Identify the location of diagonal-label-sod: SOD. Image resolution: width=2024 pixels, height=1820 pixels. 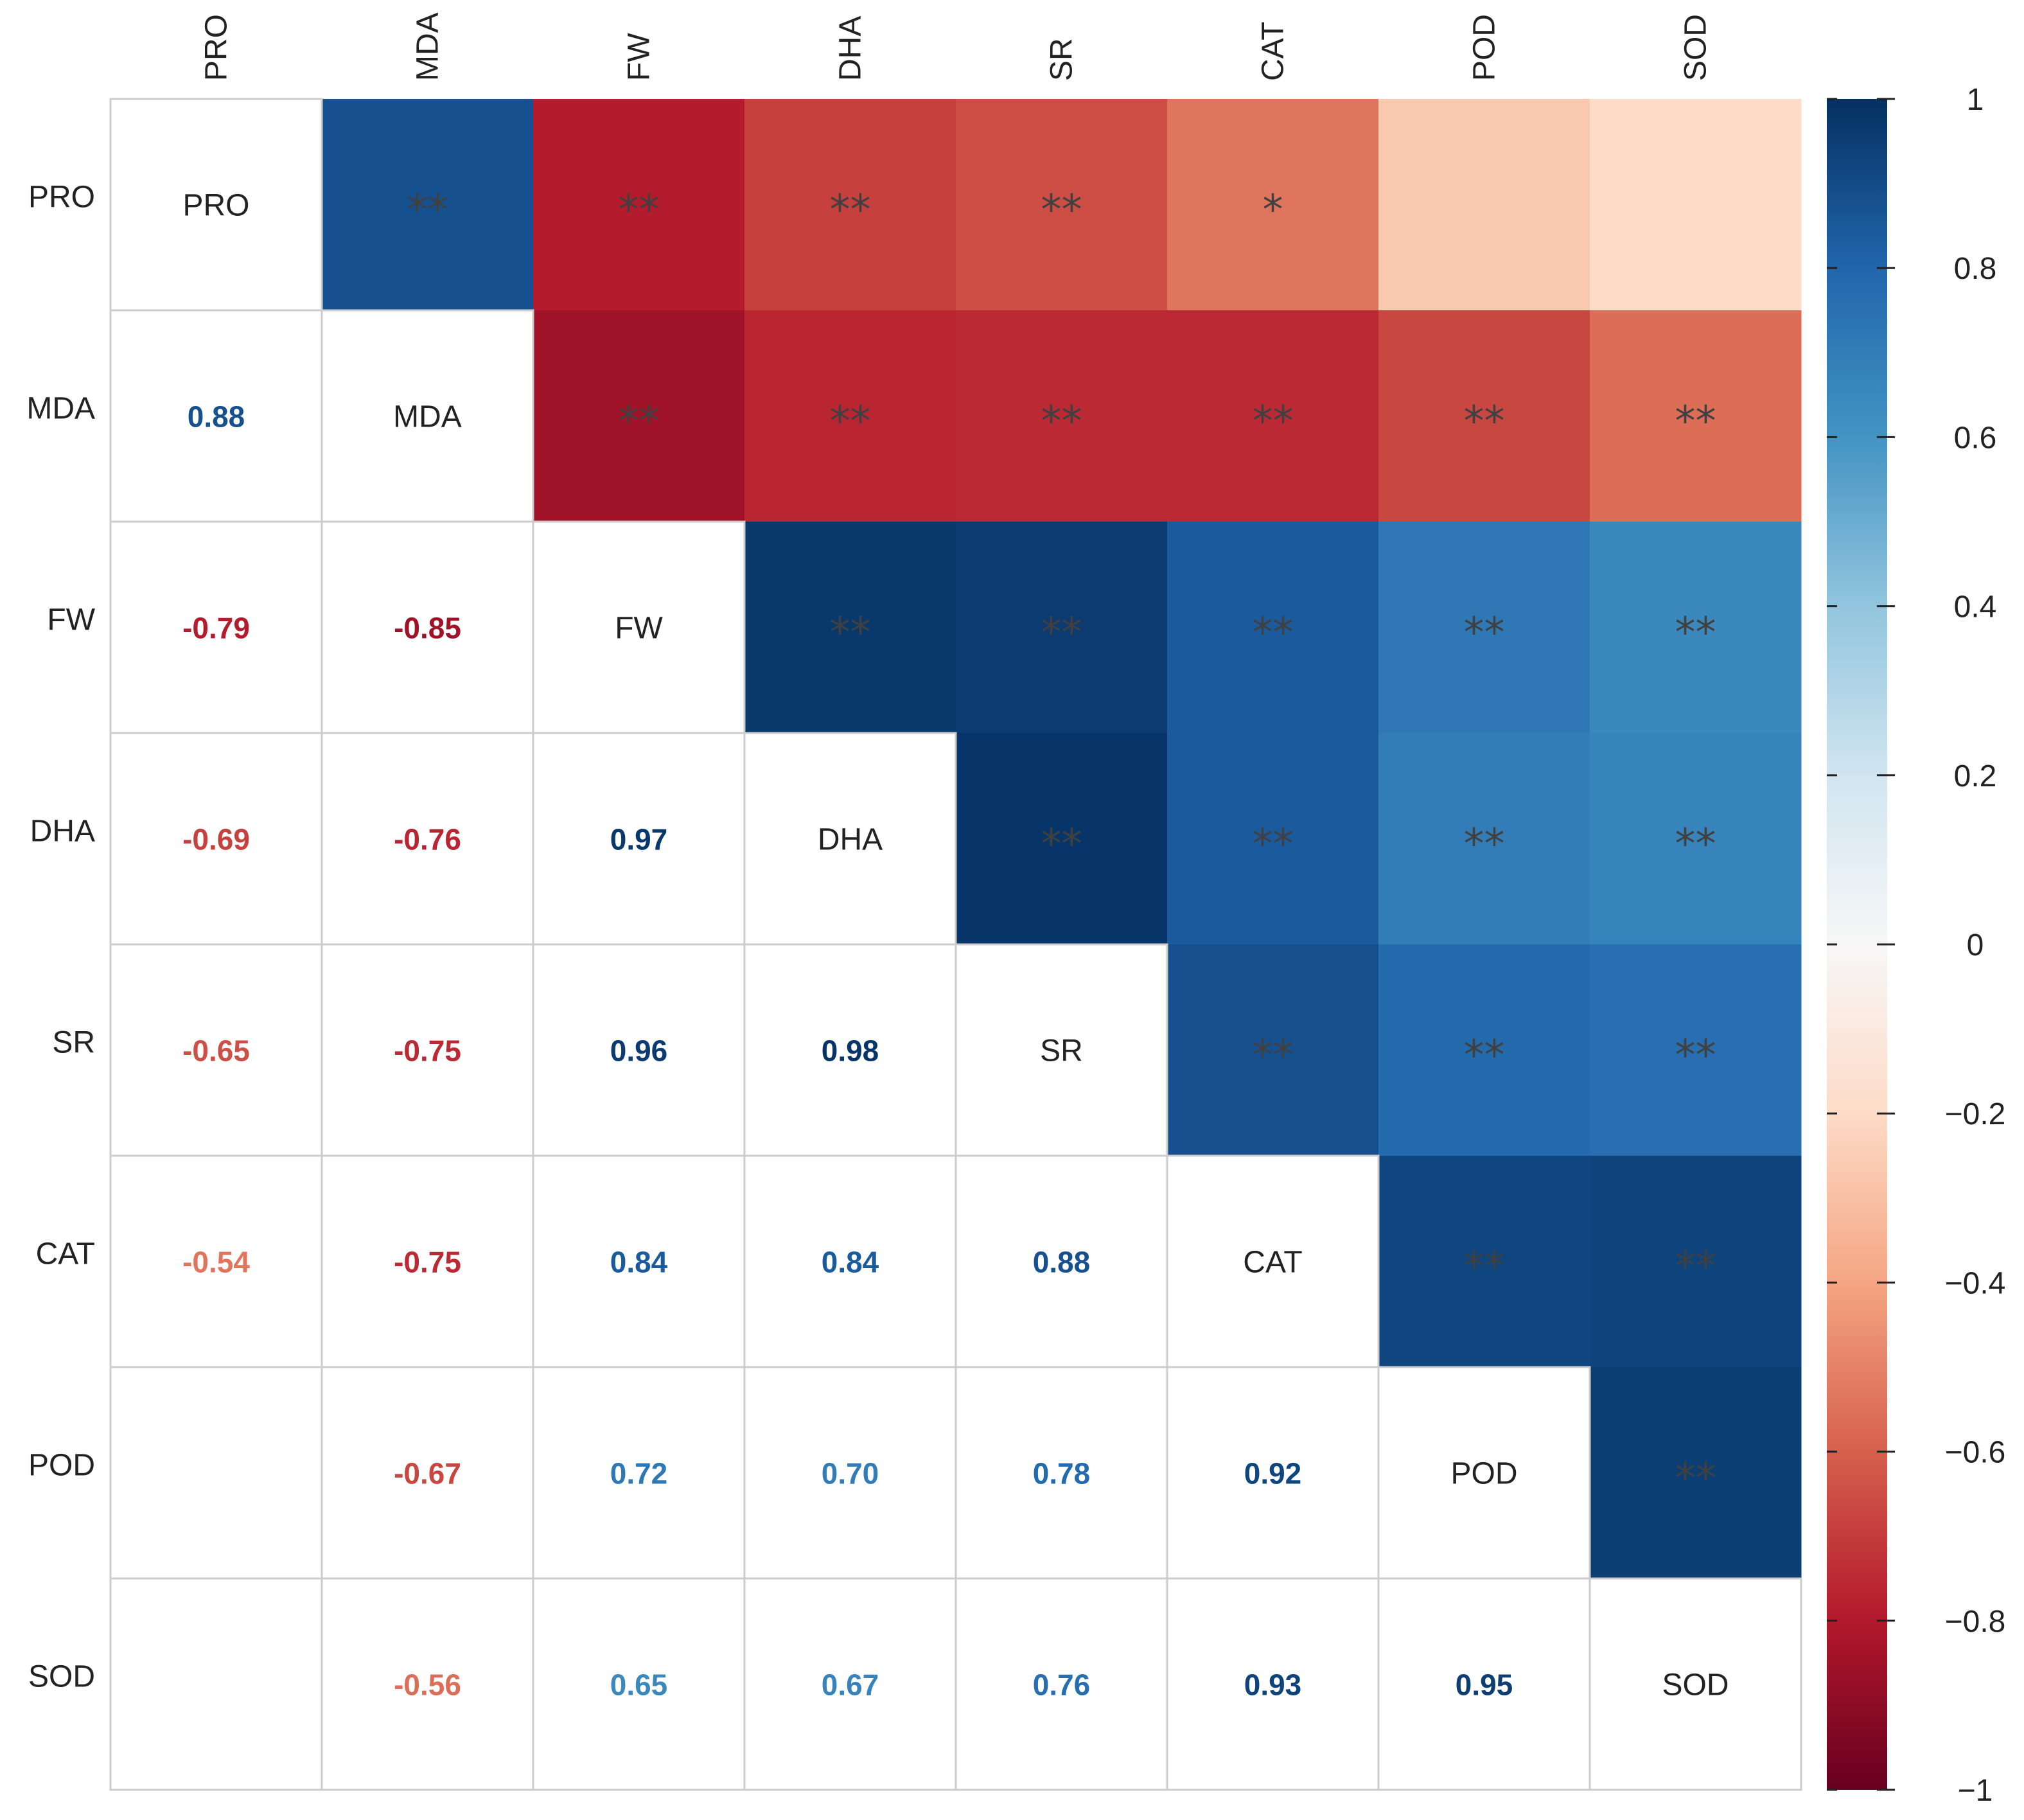
(1695, 1685).